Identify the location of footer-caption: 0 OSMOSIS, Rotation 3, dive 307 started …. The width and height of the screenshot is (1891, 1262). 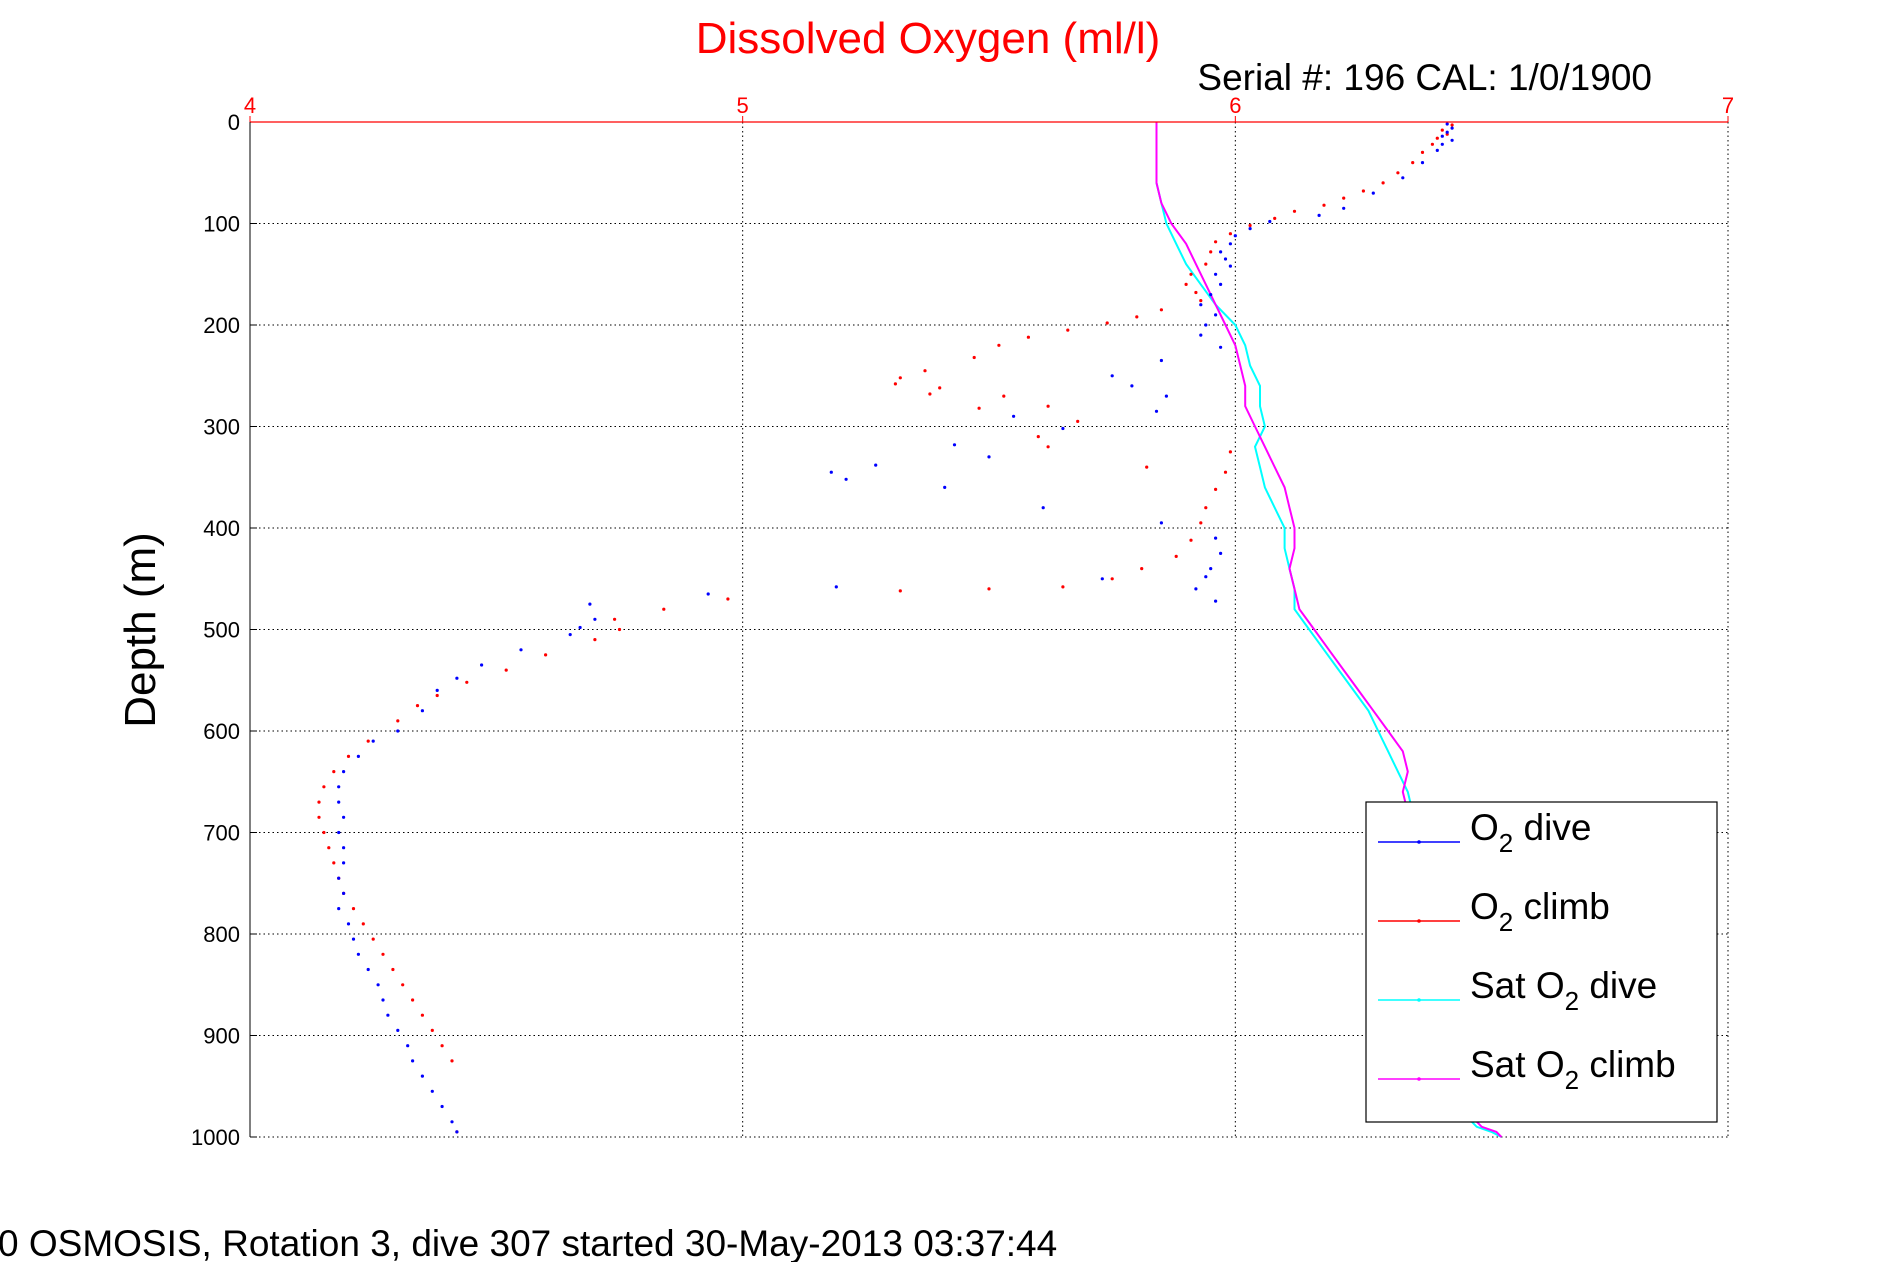
(528, 1242).